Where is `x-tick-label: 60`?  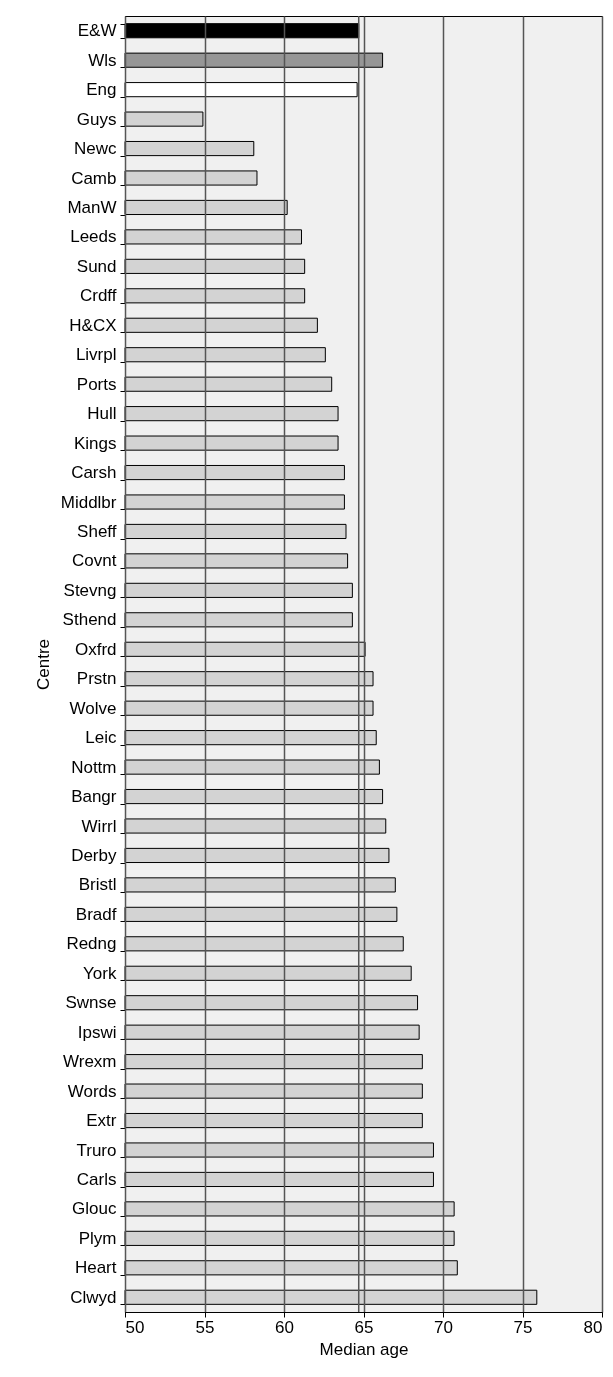 x-tick-label: 60 is located at coordinates (284, 1327).